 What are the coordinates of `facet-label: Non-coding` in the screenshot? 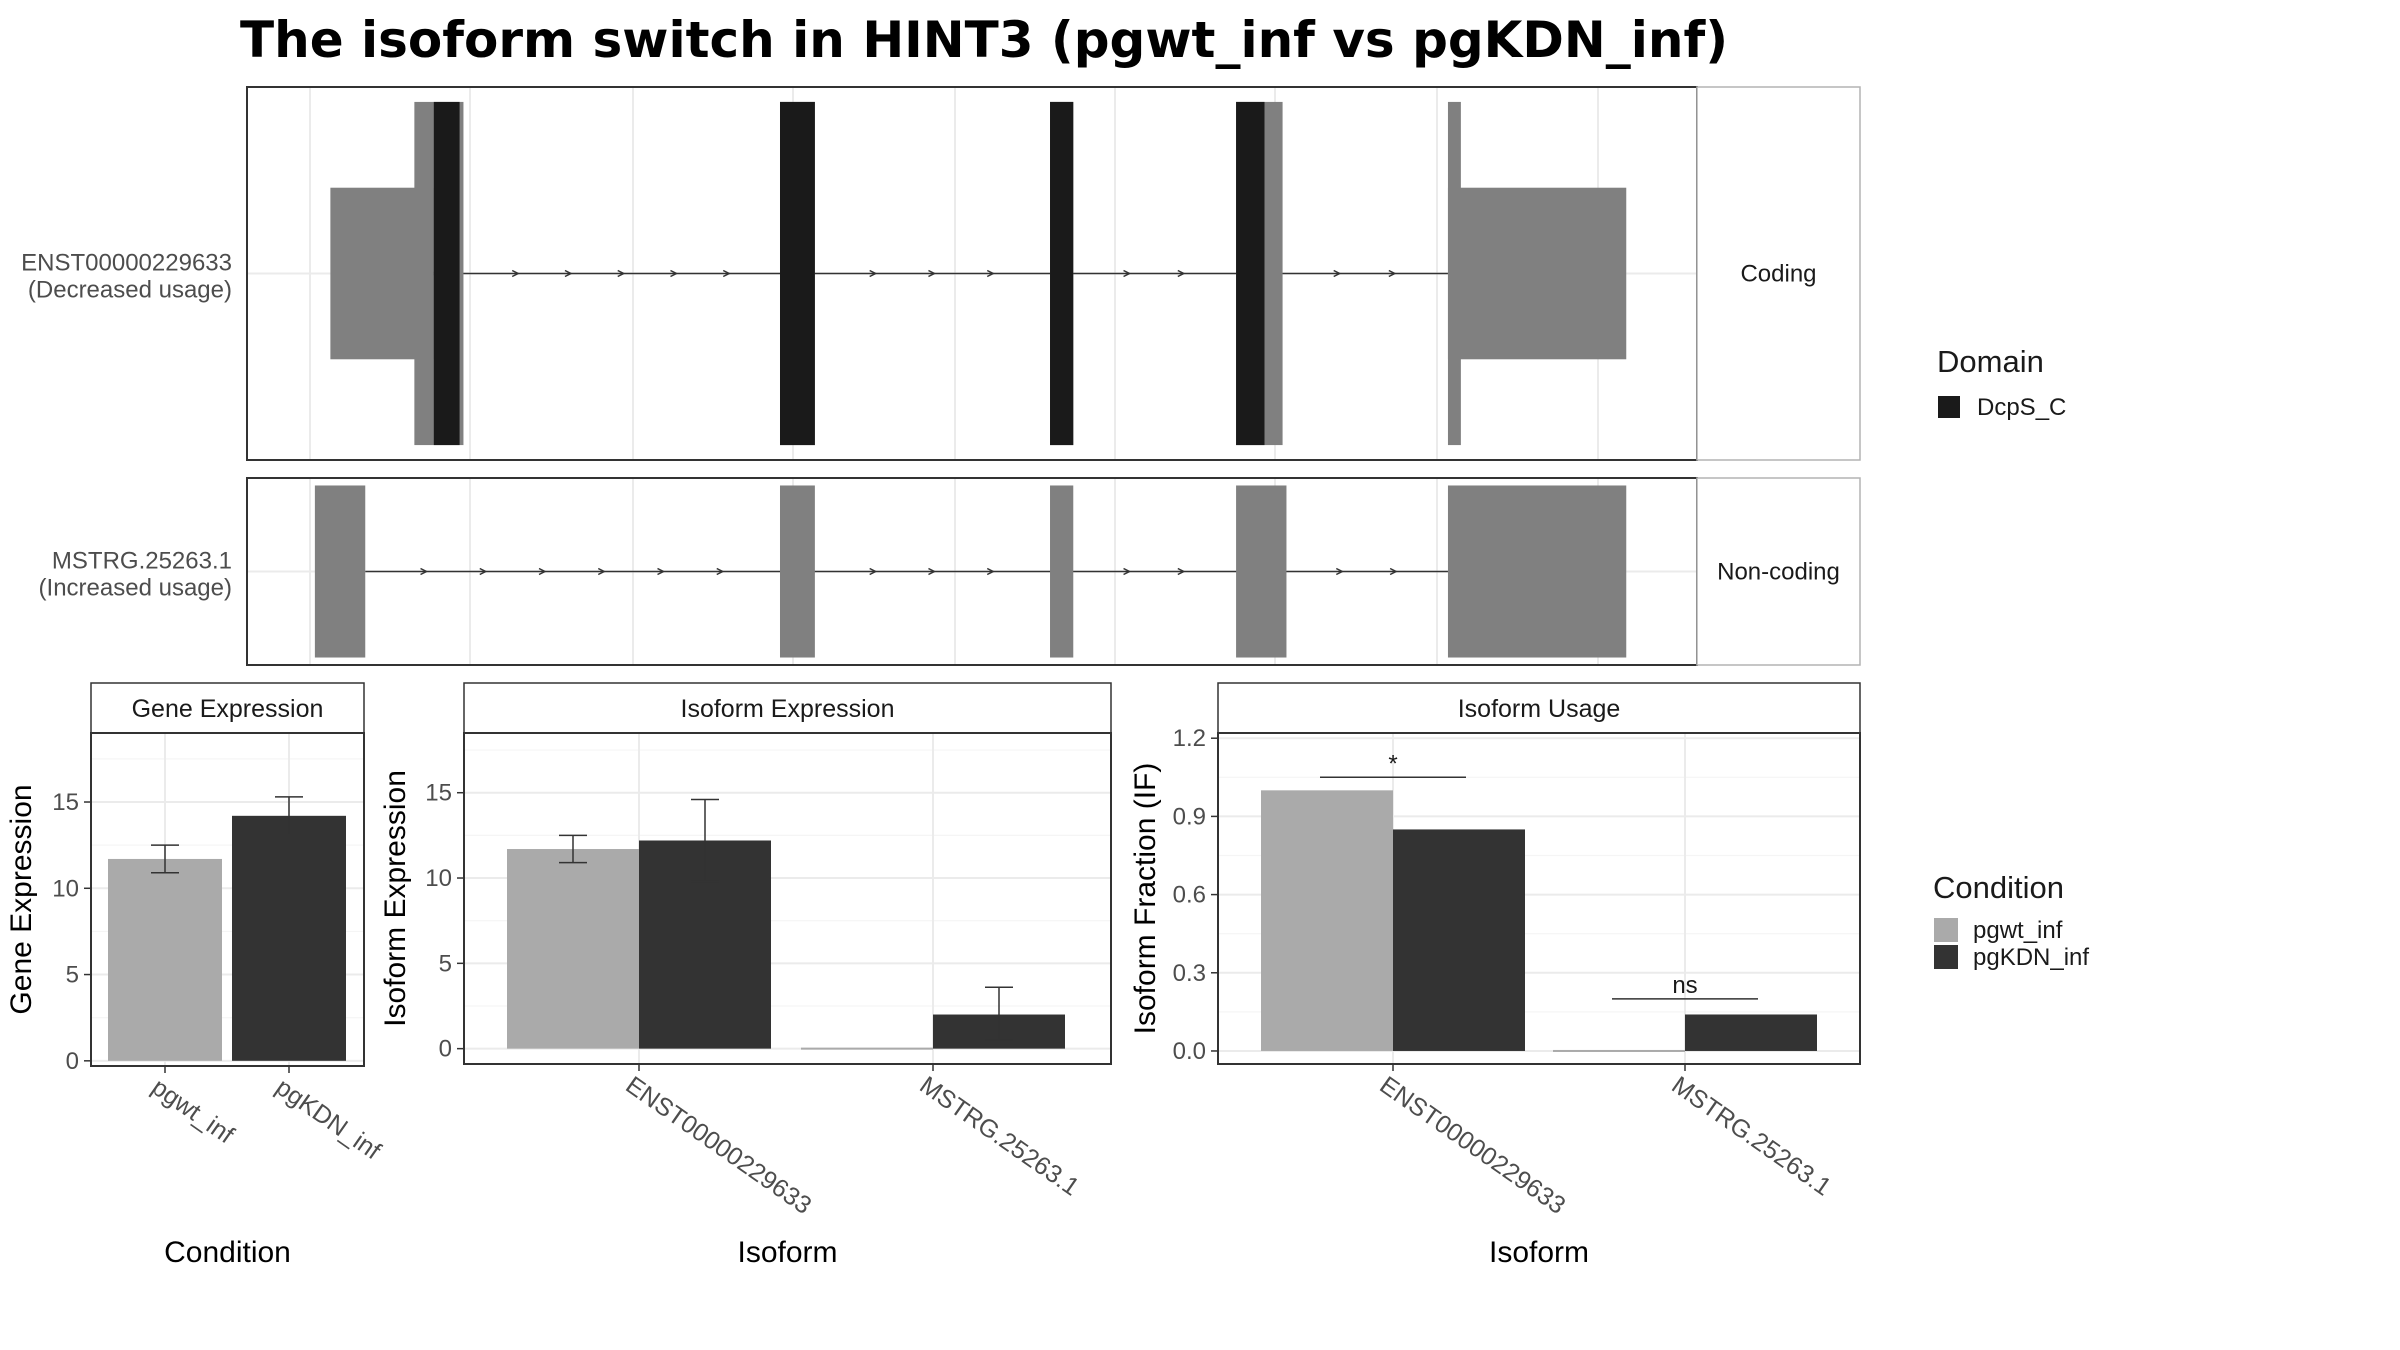 It's located at (1778, 572).